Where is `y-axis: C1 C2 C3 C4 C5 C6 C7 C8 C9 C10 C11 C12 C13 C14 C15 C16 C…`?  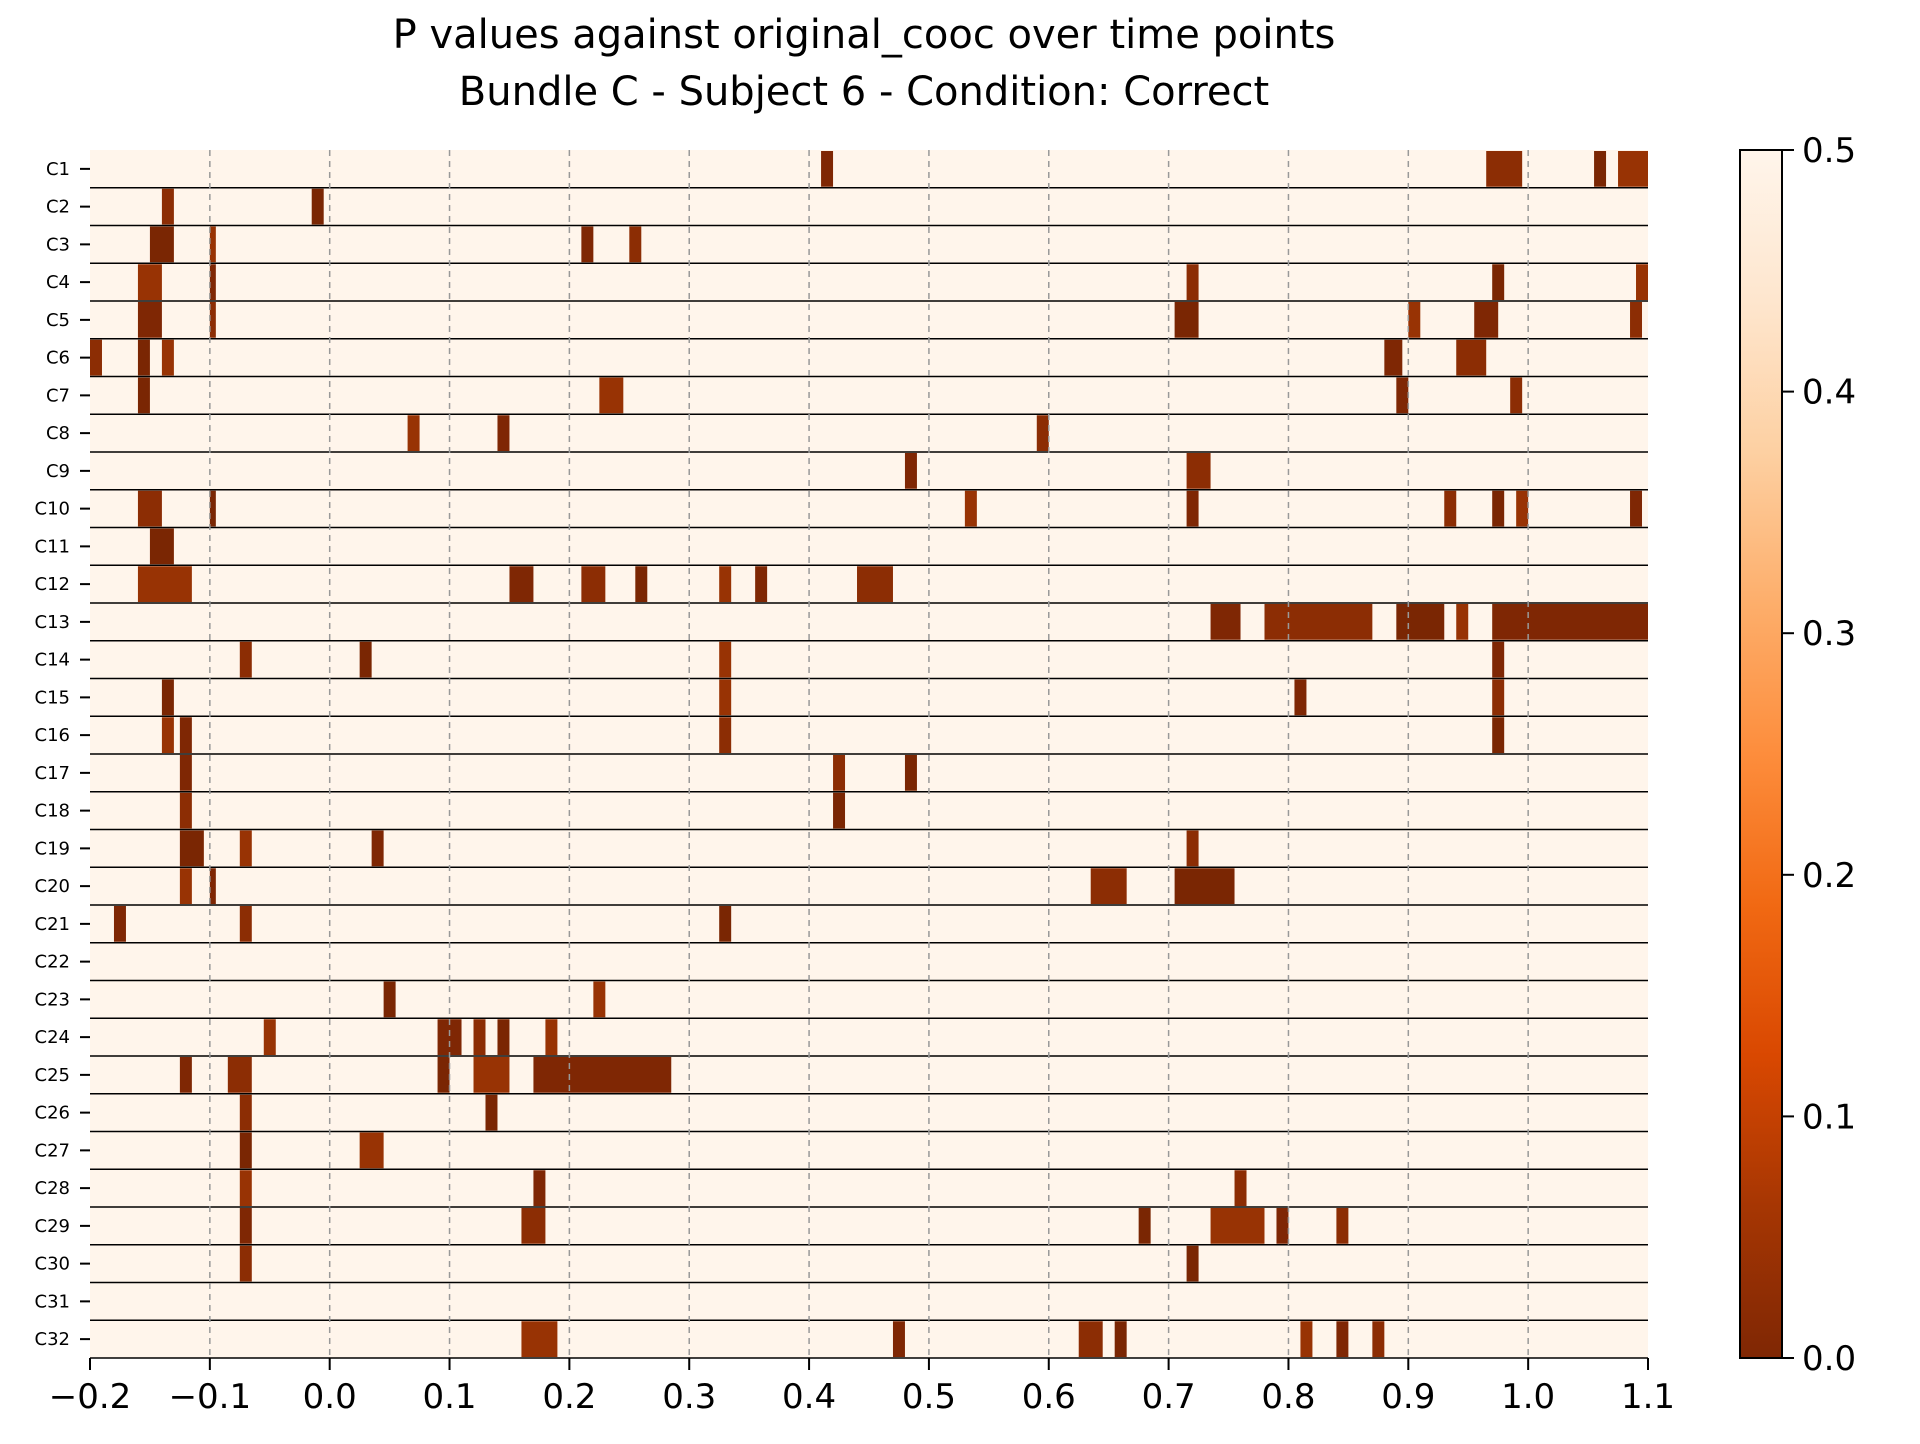
y-axis: C1 C2 C3 C4 C5 C6 C7 C8 C9 C10 C11 C12 C13 C14 C15 C16 C… is located at coordinates (62, 754).